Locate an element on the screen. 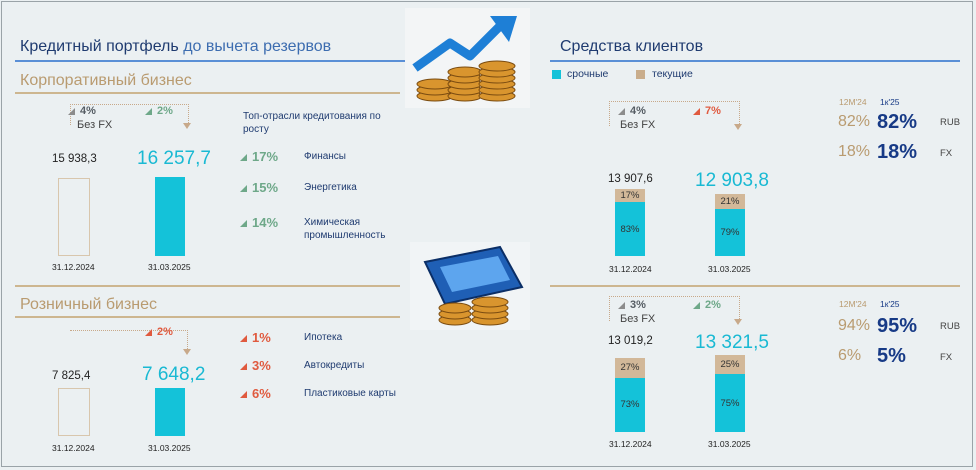  rc-delta-fx: 4% is located at coordinates (632, 111).